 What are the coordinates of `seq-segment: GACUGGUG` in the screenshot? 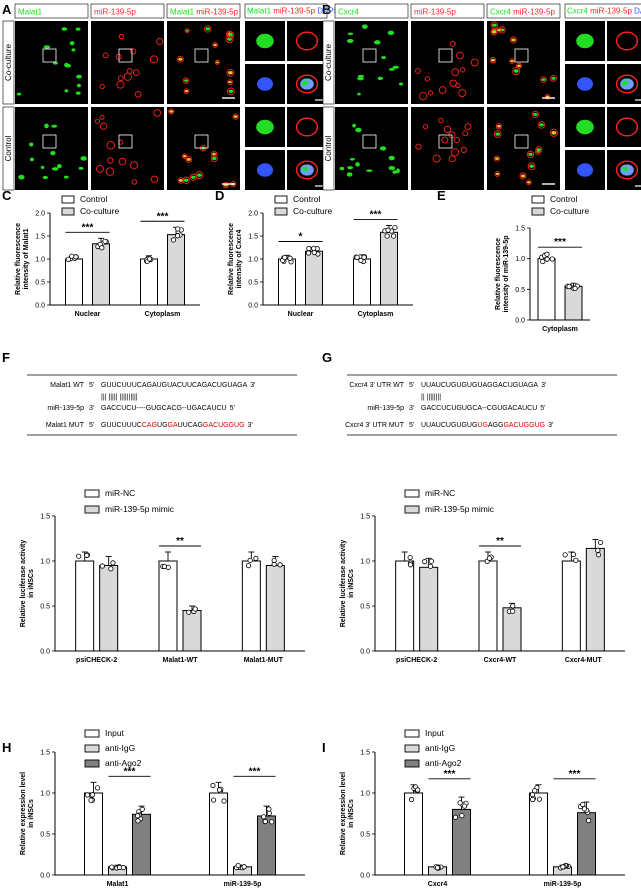 It's located at (524, 425).